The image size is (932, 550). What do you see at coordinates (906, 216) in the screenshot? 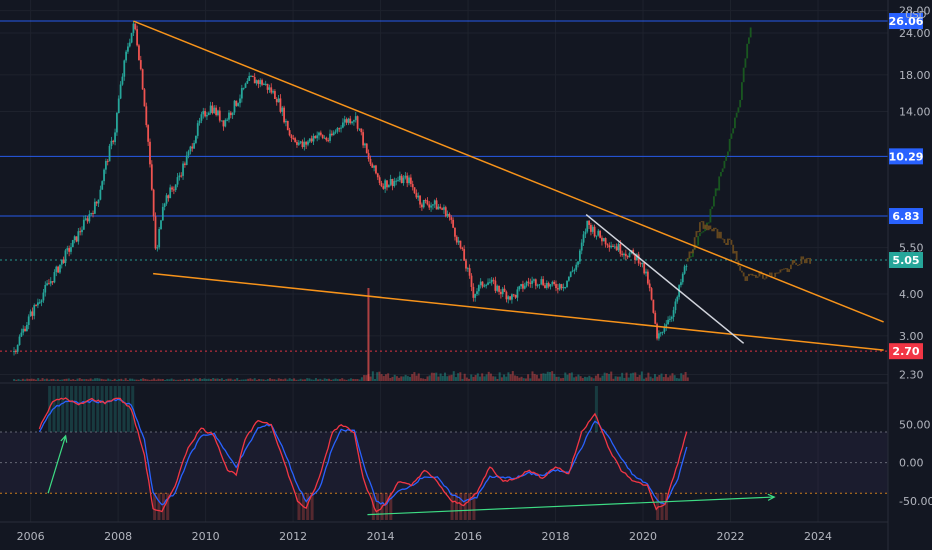
I see `level-badge` at bounding box center [906, 216].